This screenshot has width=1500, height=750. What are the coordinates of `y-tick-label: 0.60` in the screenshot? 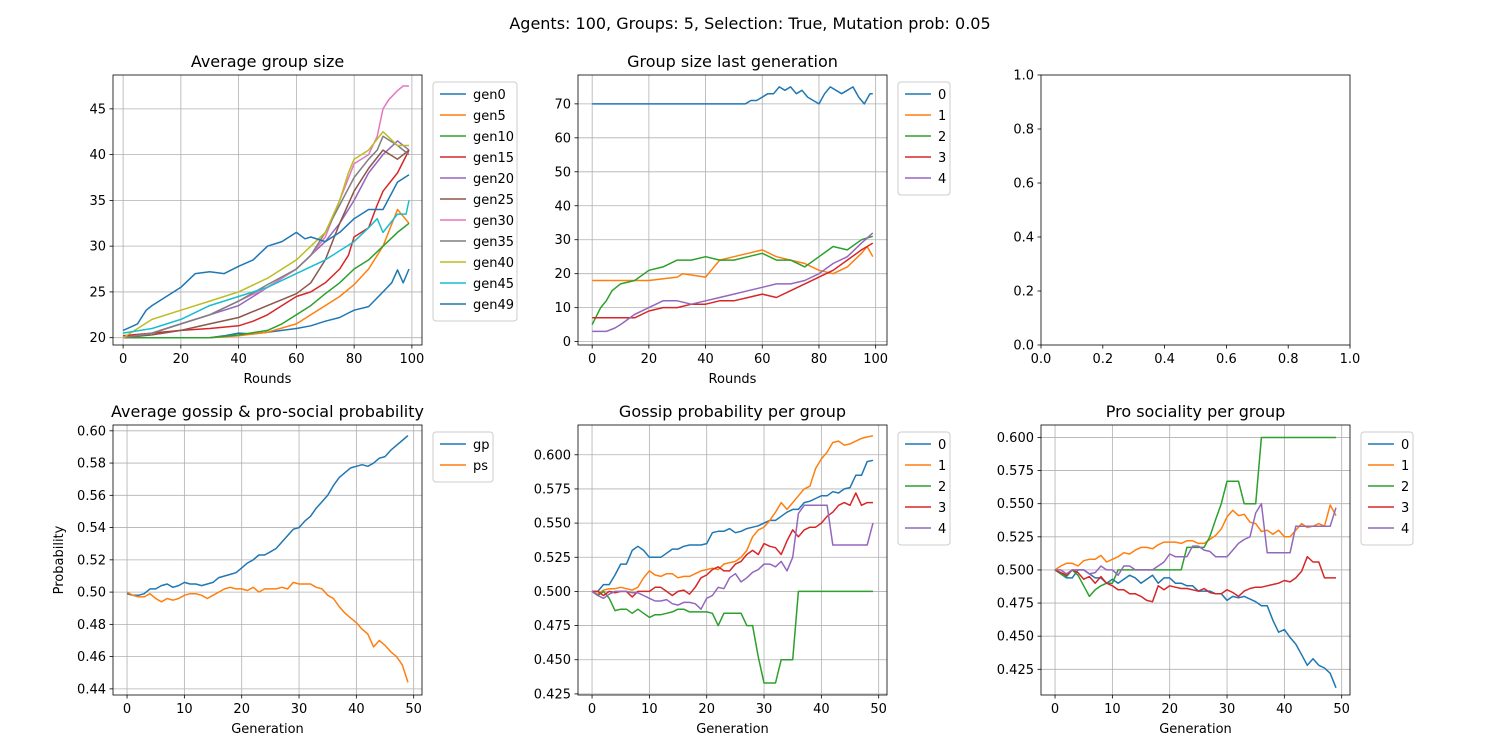 It's located at (91, 431).